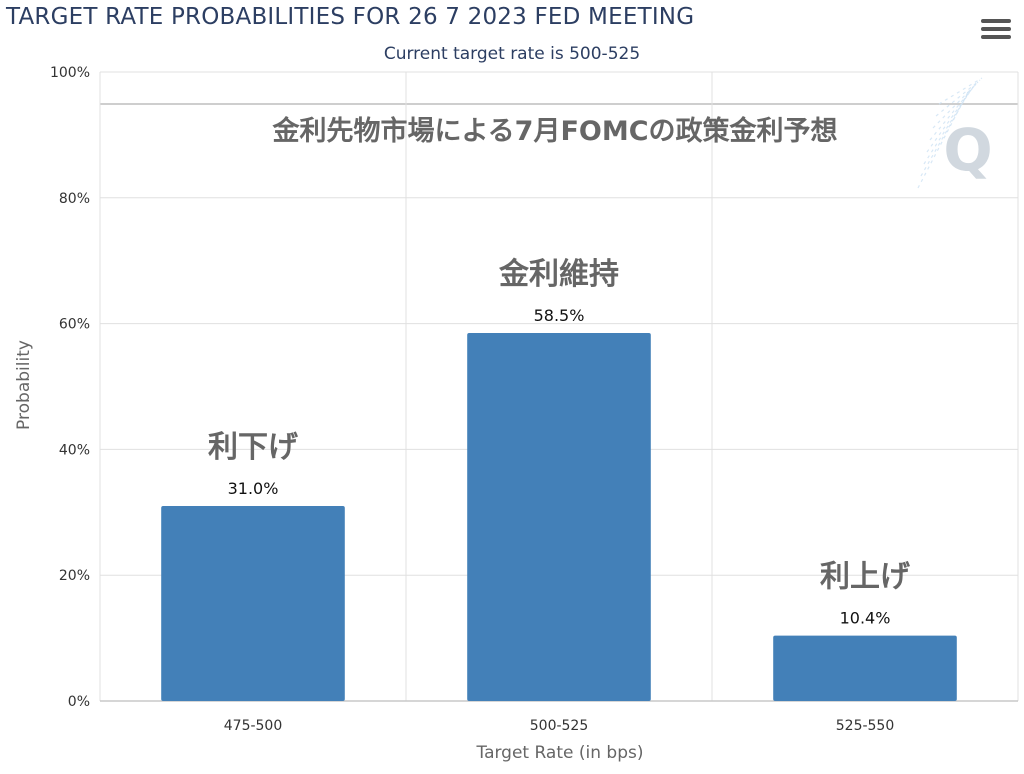  What do you see at coordinates (74, 325) in the screenshot?
I see `y-tick-label: 60%` at bounding box center [74, 325].